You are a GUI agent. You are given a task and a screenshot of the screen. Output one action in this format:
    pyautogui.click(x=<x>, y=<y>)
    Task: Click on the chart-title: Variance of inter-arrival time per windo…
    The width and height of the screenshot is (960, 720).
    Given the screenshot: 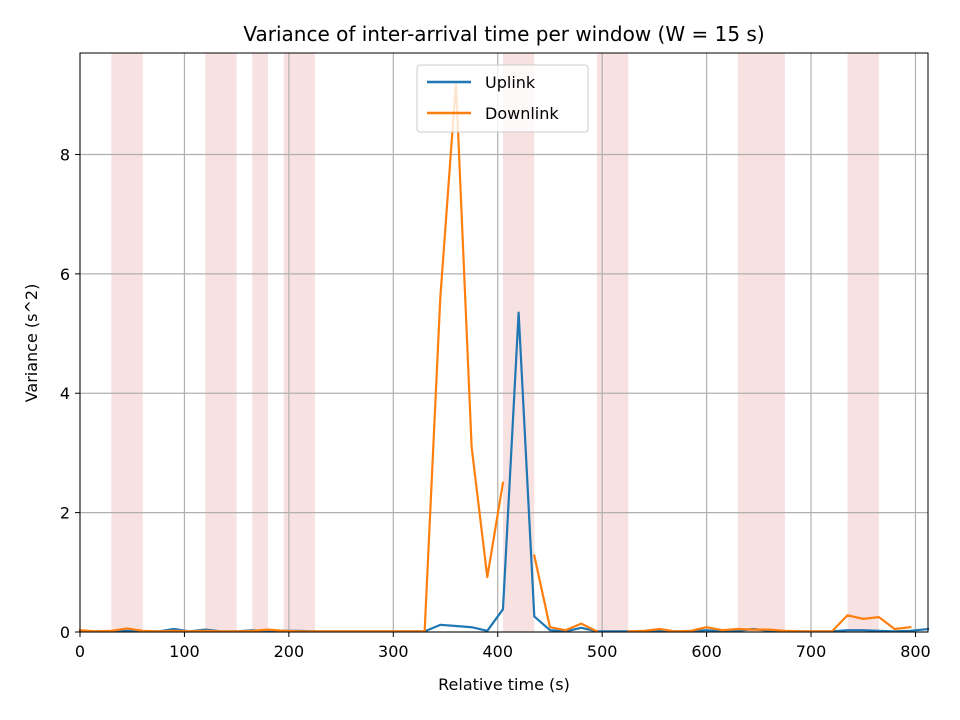 What is the action you would take?
    pyautogui.click(x=503, y=34)
    